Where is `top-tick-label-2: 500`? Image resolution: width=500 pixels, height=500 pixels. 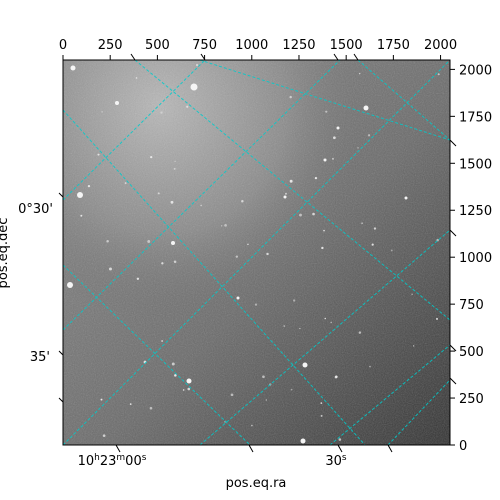 top-tick-label-2: 500 is located at coordinates (157, 45).